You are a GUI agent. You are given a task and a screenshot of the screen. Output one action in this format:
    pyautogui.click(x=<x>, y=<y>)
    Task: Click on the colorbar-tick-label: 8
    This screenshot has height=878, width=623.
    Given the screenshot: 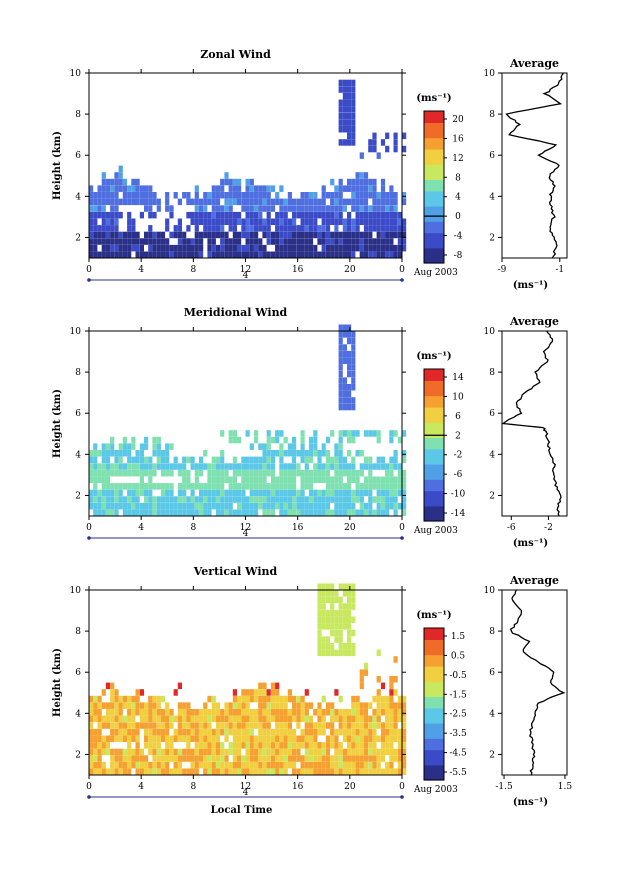 What is the action you would take?
    pyautogui.click(x=458, y=178)
    